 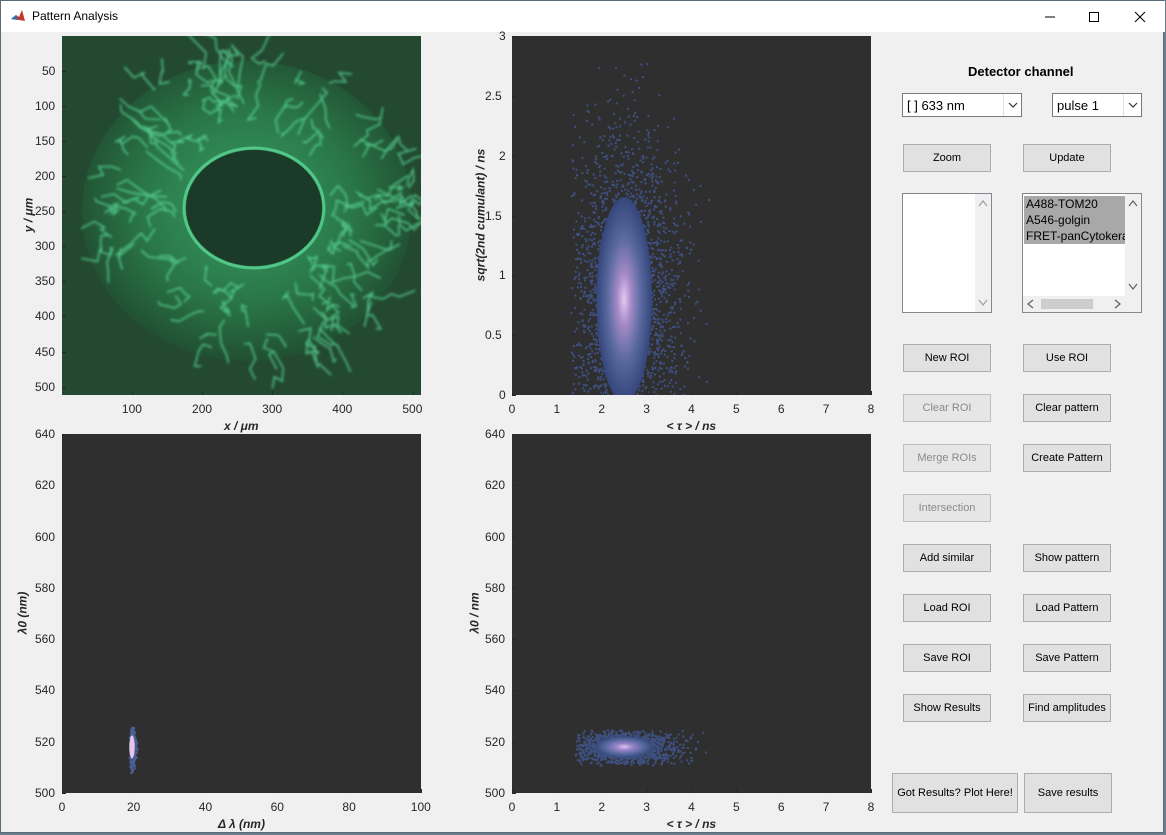 What do you see at coordinates (1075, 220) in the screenshot?
I see `pattern-list-item: A546-golgin` at bounding box center [1075, 220].